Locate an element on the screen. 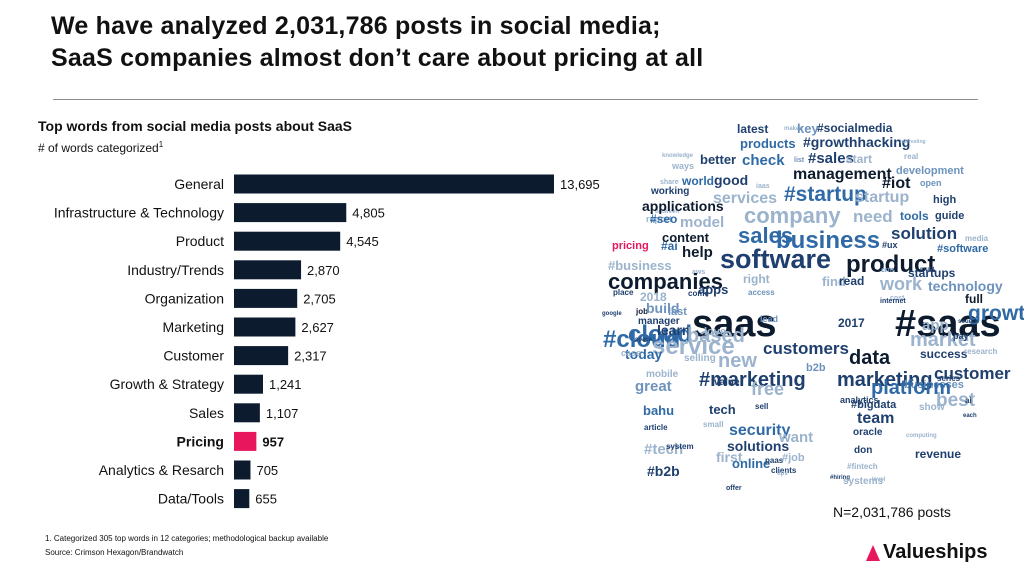 The image size is (1024, 576). sample-size-label: N=2,031,786 posts is located at coordinates (892, 512).